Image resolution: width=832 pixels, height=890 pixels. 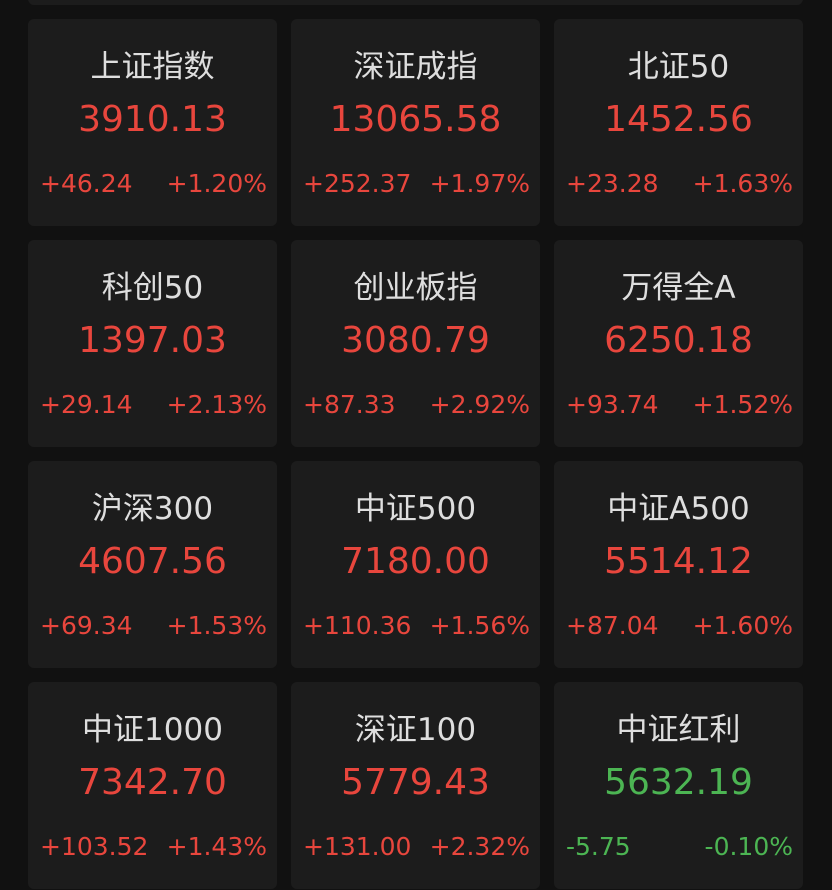 I want to click on index-value: 7342.70, so click(x=152, y=782).